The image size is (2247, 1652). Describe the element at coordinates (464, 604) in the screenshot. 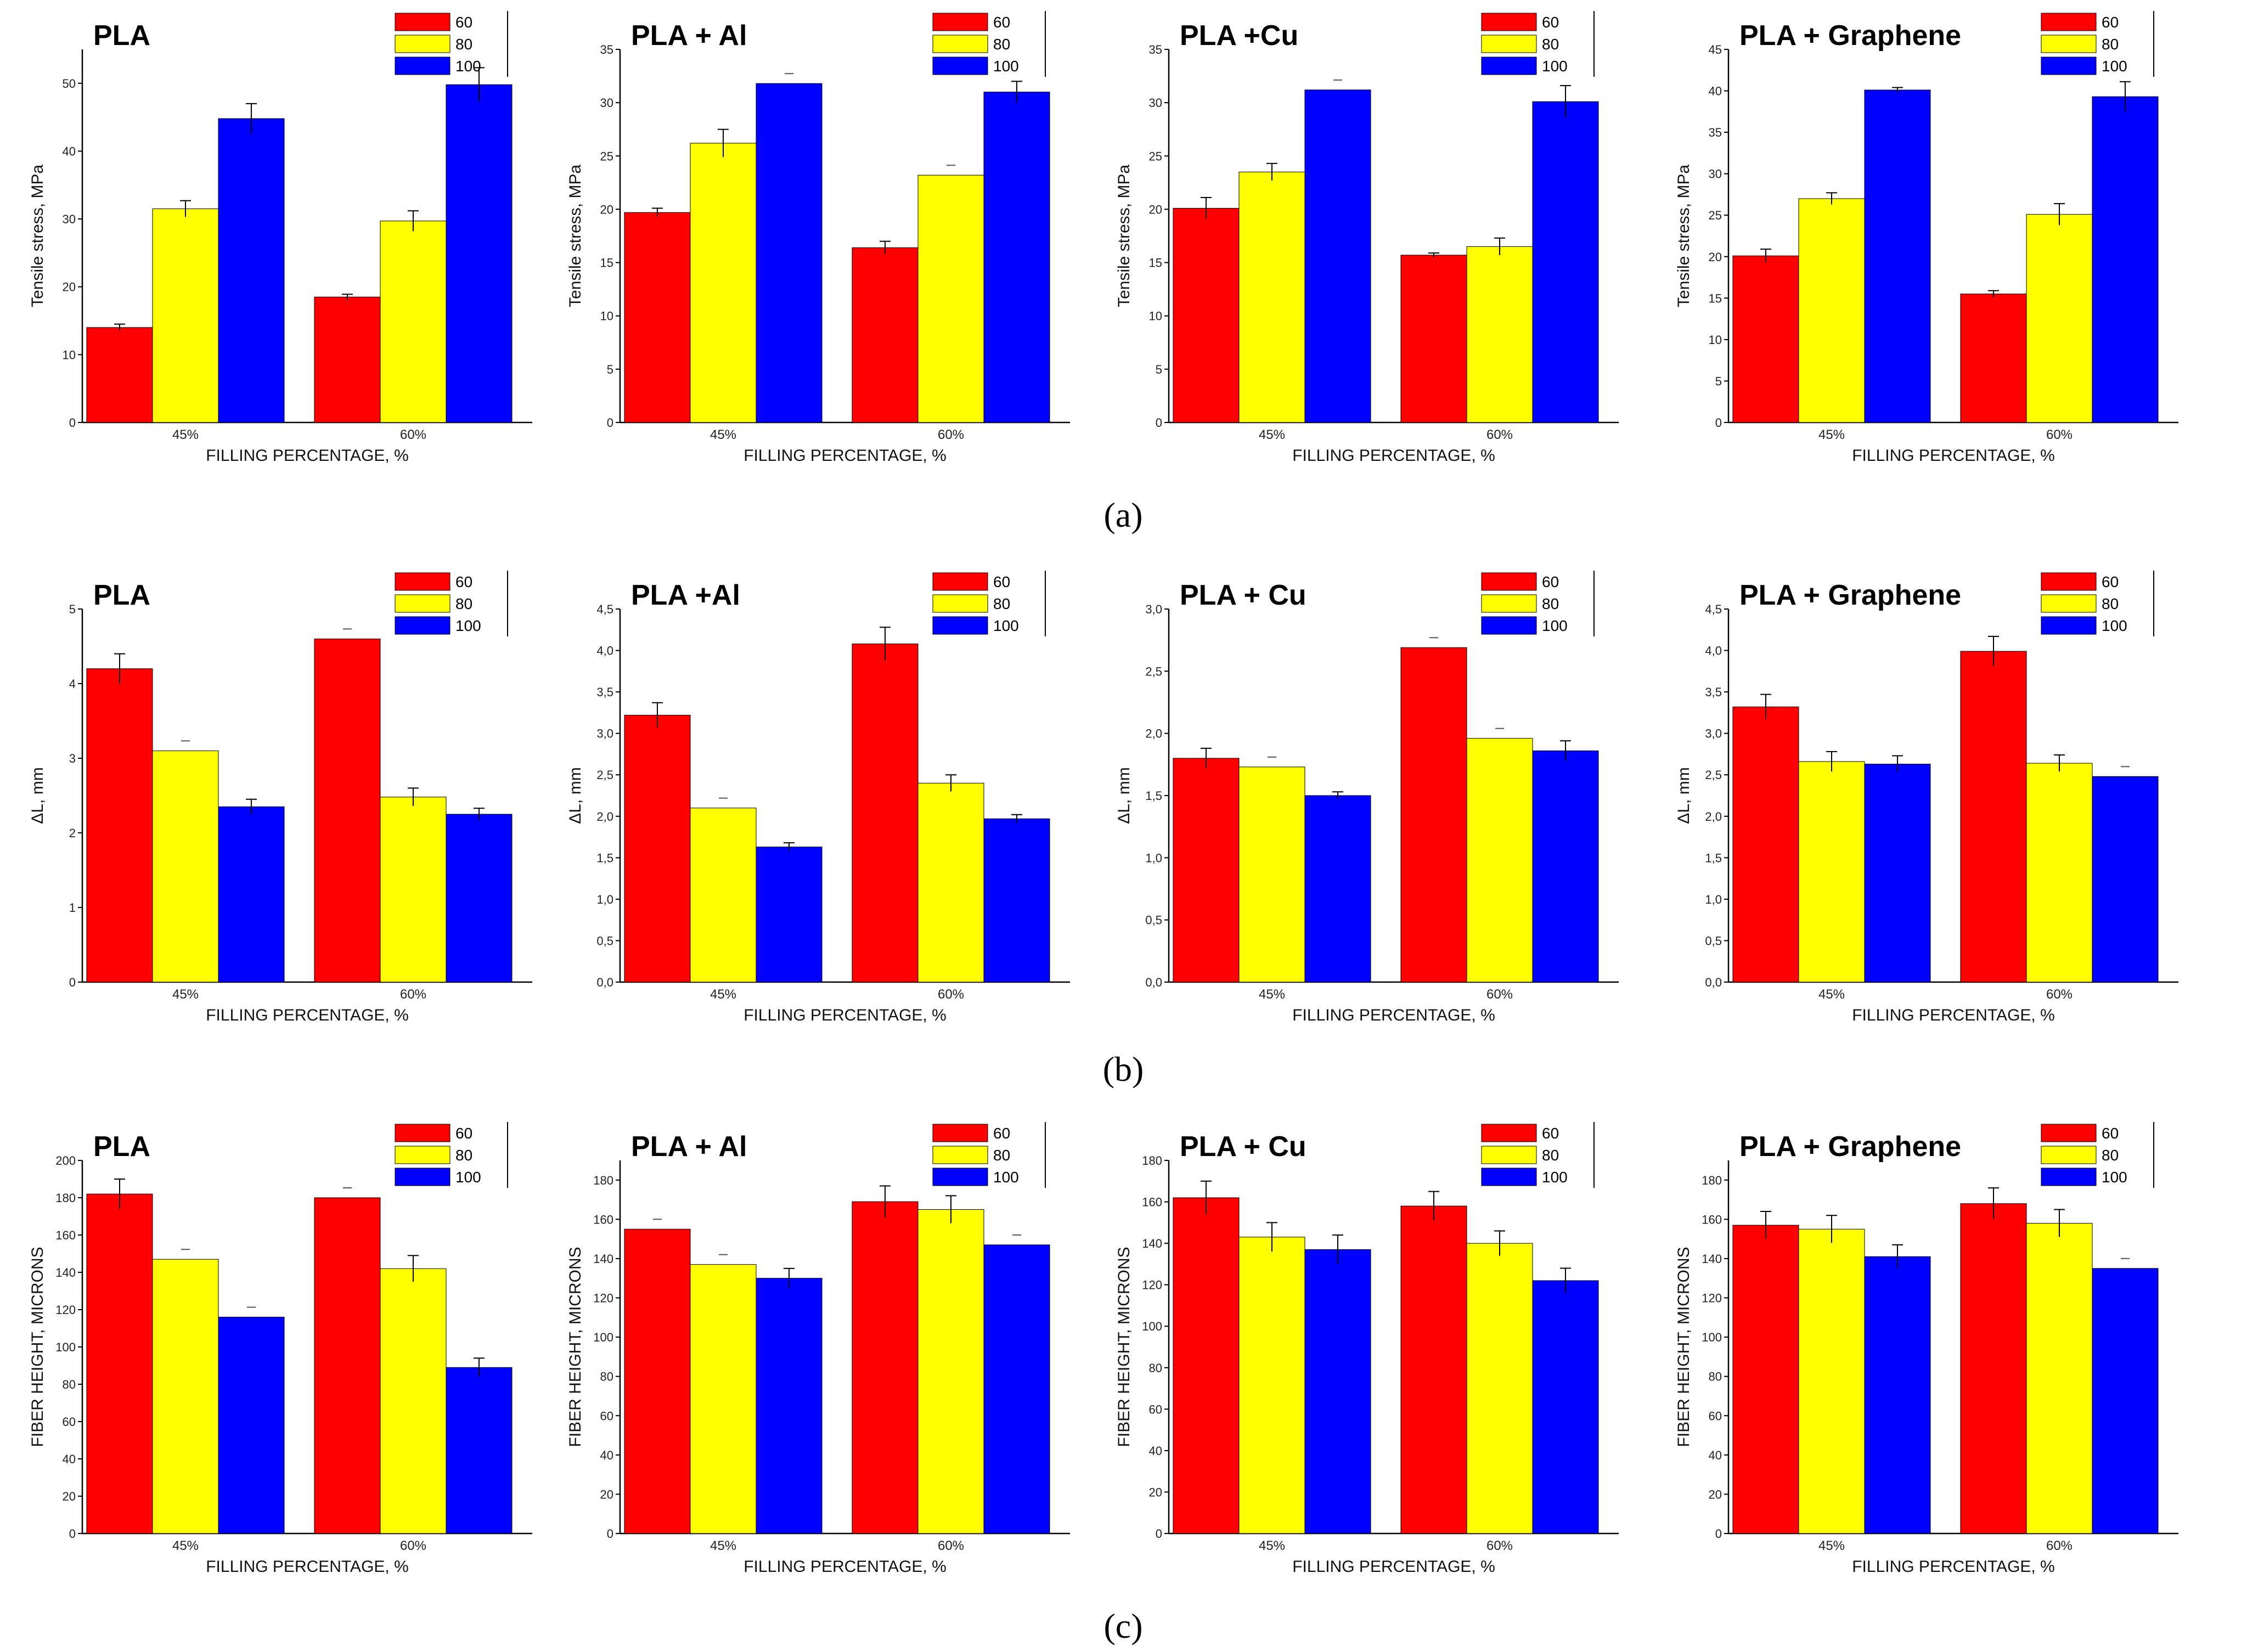

I see `legend-label-80: 80` at that location.